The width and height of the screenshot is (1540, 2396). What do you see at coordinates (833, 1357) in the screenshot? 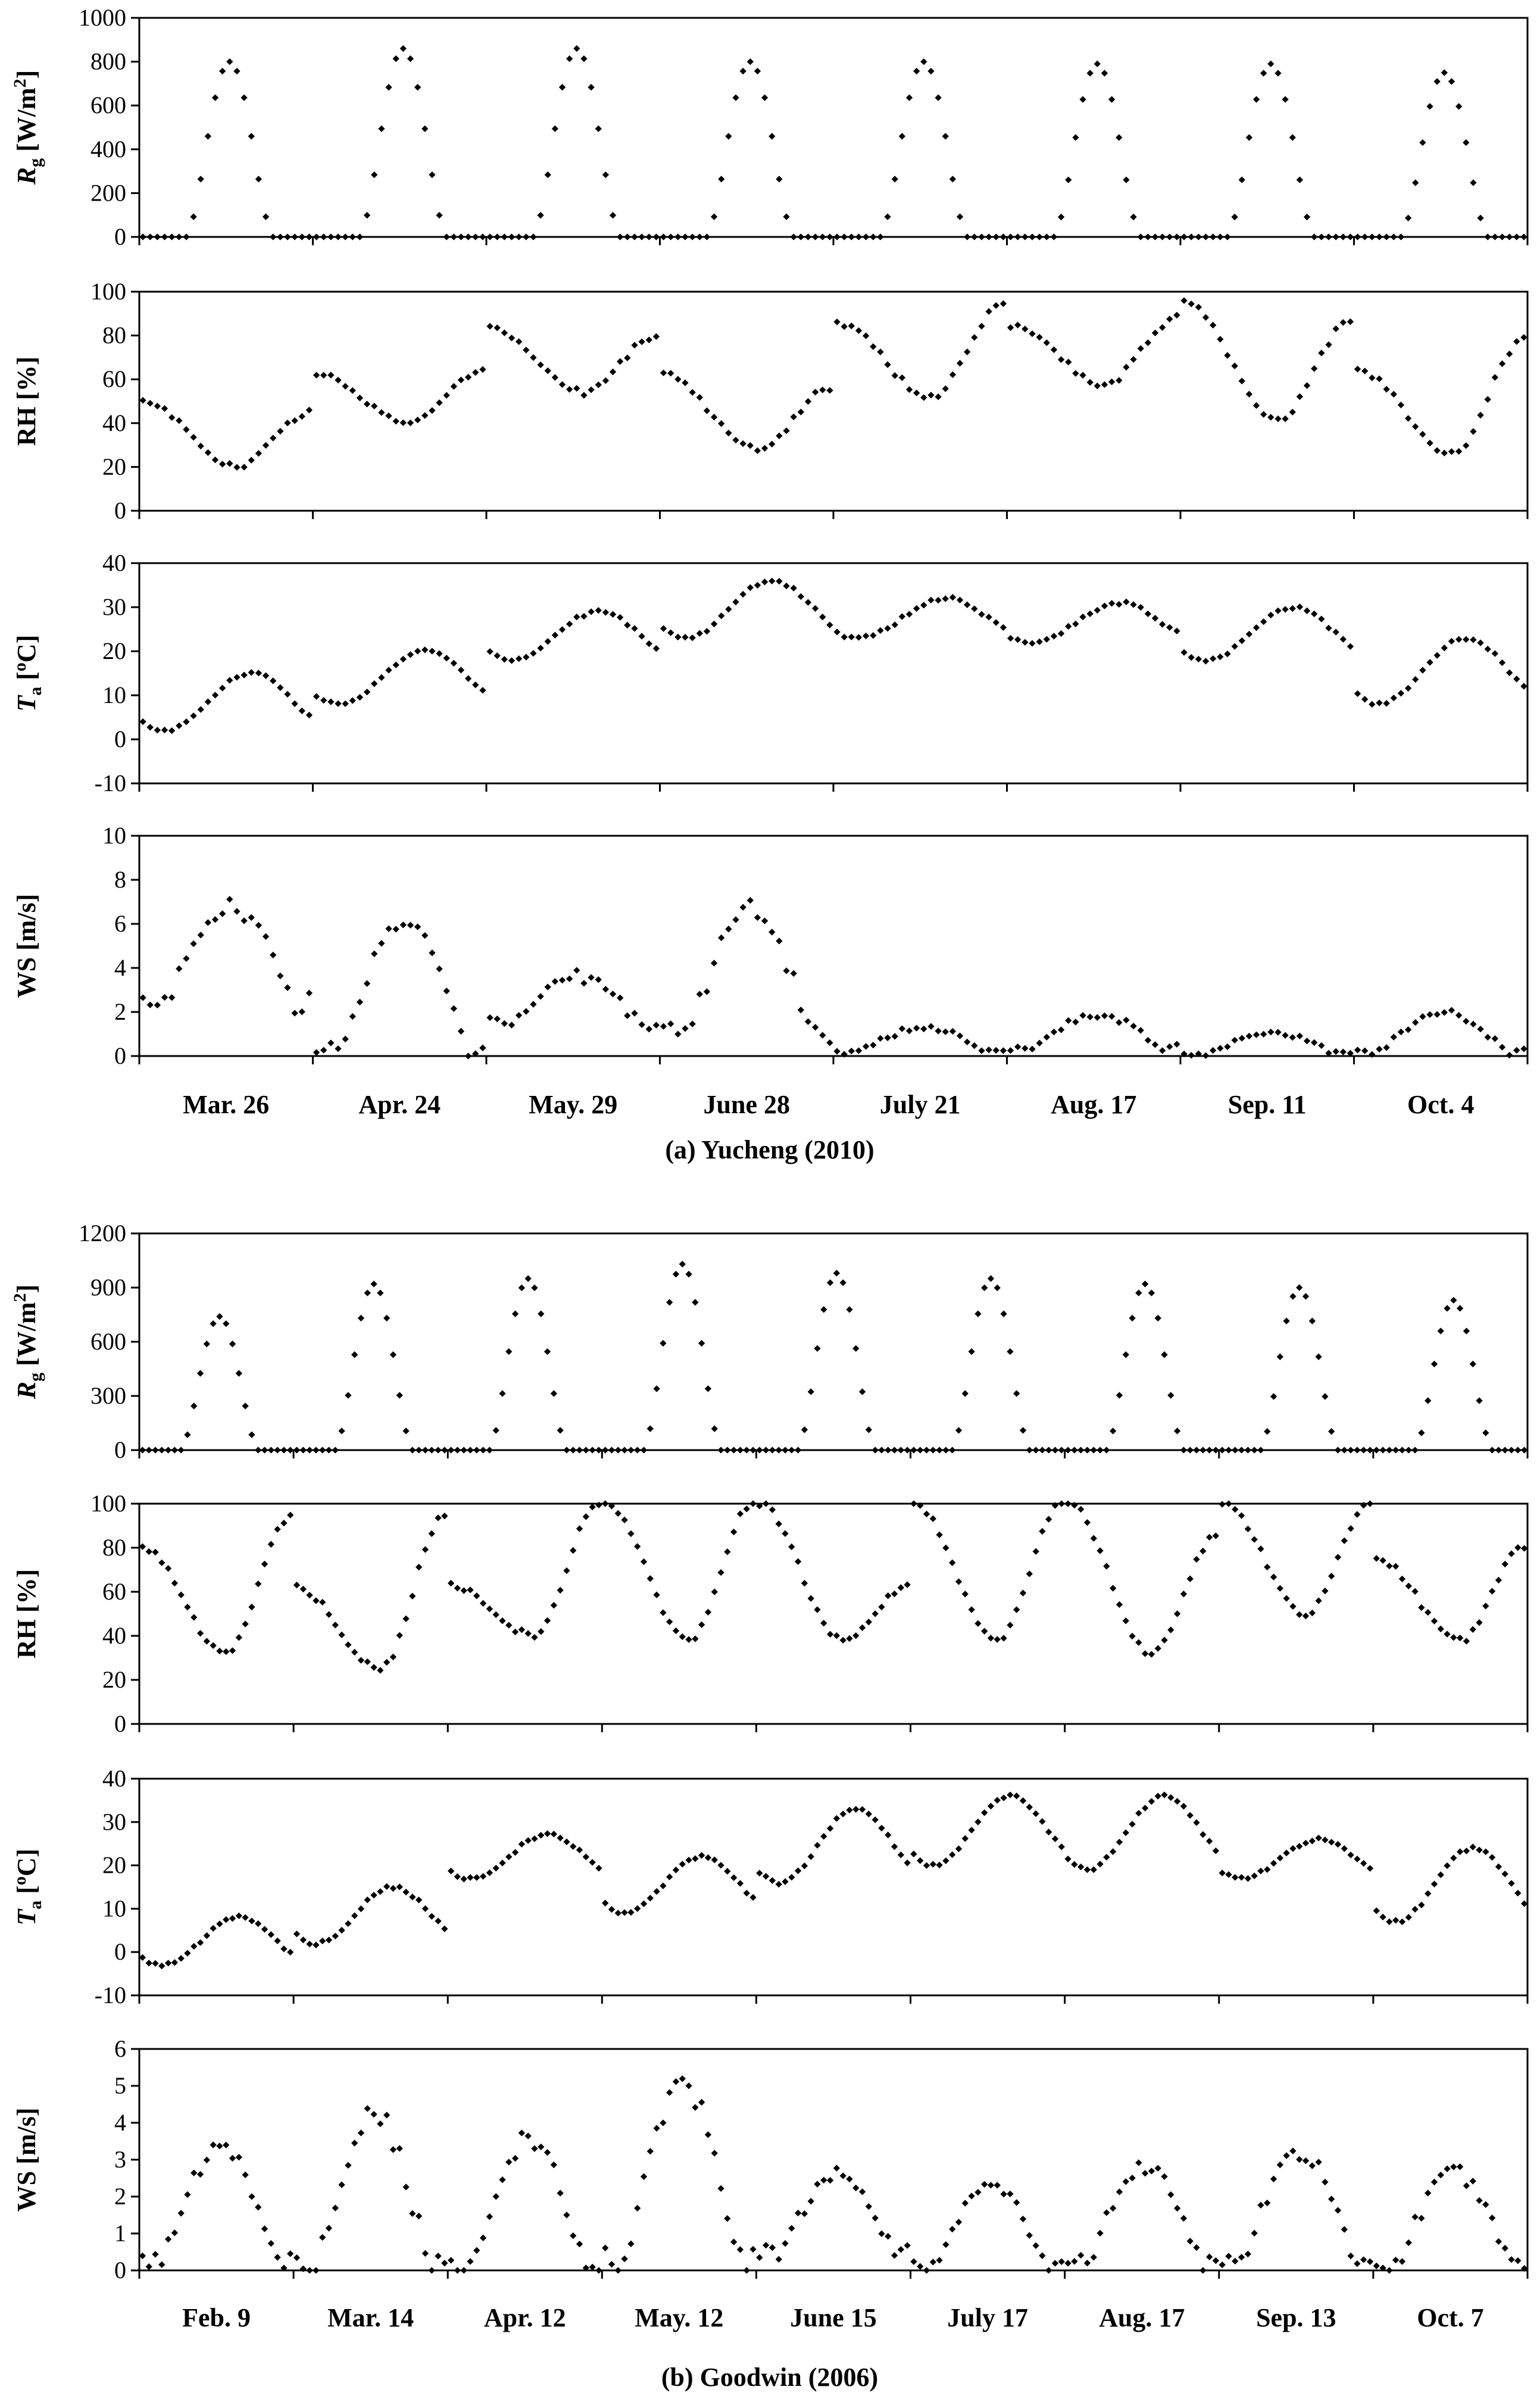
I see `series-rg` at bounding box center [833, 1357].